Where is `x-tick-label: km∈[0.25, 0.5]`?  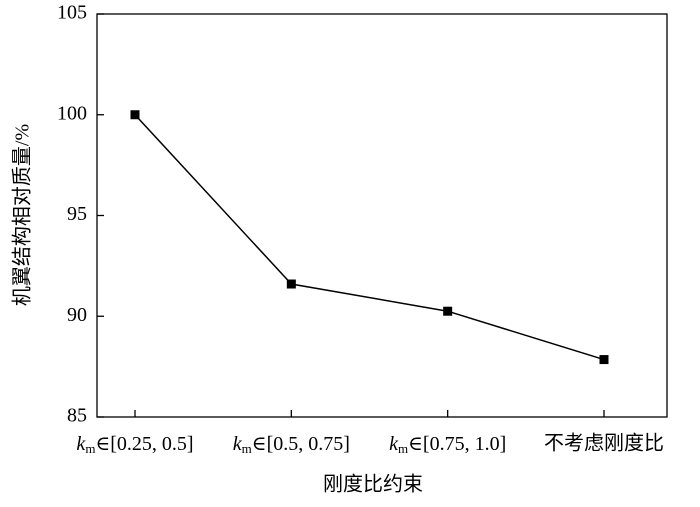
x-tick-label: km∈[0.25, 0.5] is located at coordinates (134, 444).